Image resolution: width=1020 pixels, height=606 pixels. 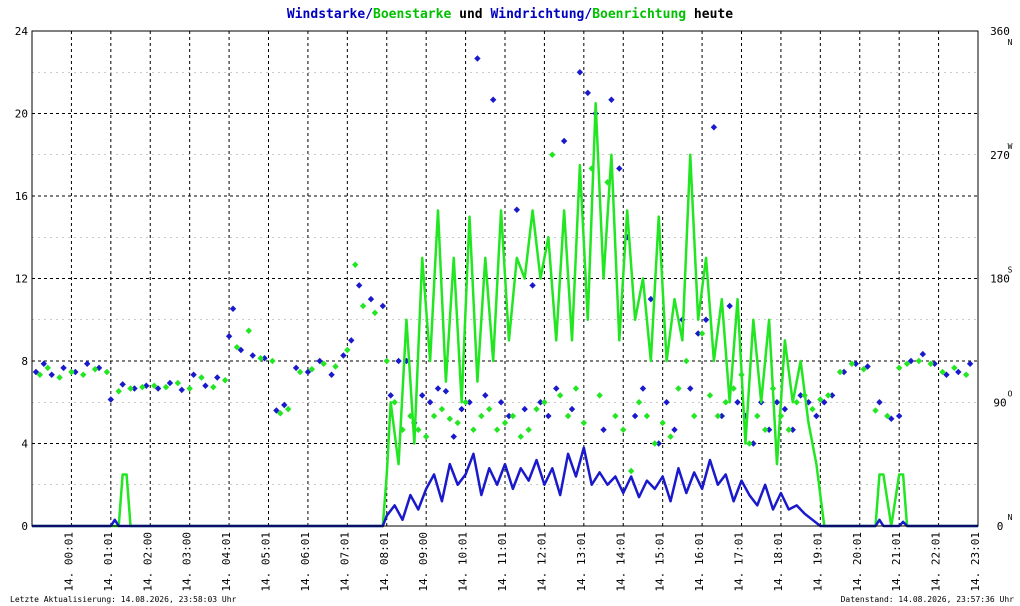 I want to click on y-tick-label-4: 16, so click(x=21, y=196).